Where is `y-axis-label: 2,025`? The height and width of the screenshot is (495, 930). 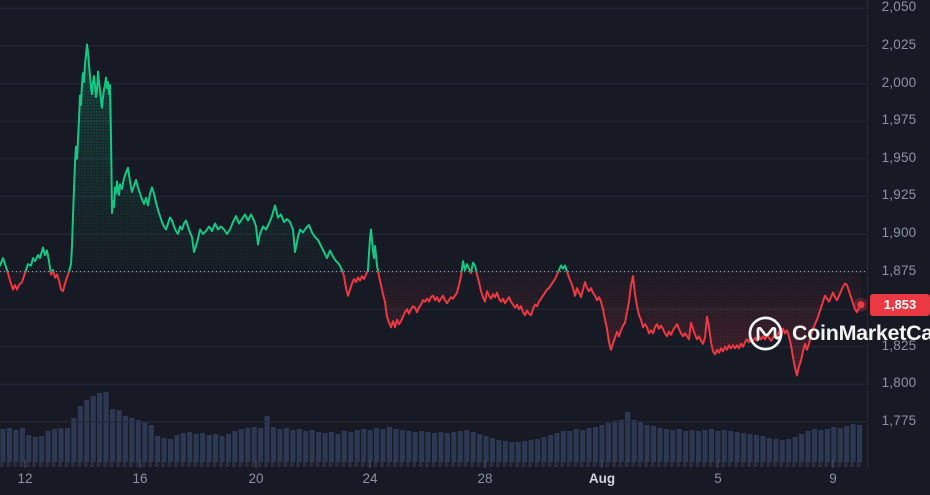 y-axis-label: 2,025 is located at coordinates (899, 44).